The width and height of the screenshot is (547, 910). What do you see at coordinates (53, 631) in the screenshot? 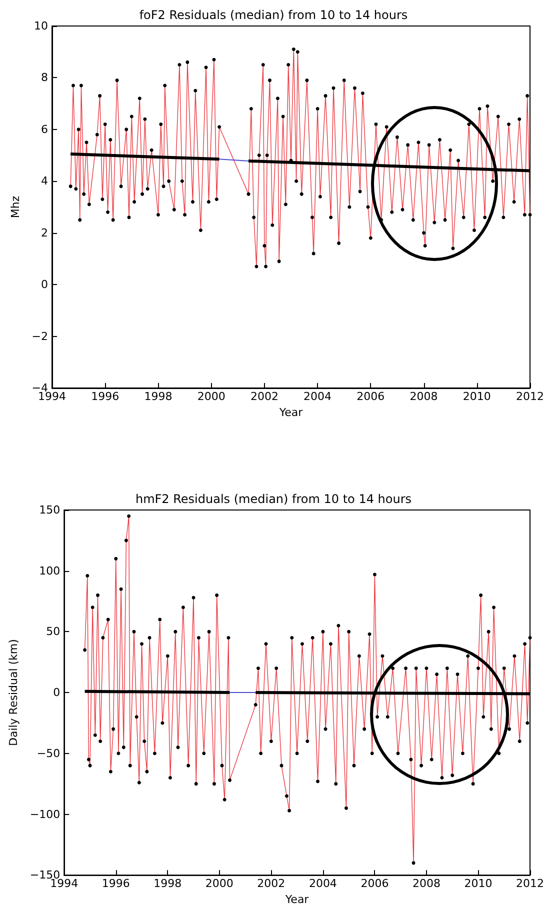
I see `y-tick-label: 50` at bounding box center [53, 631].